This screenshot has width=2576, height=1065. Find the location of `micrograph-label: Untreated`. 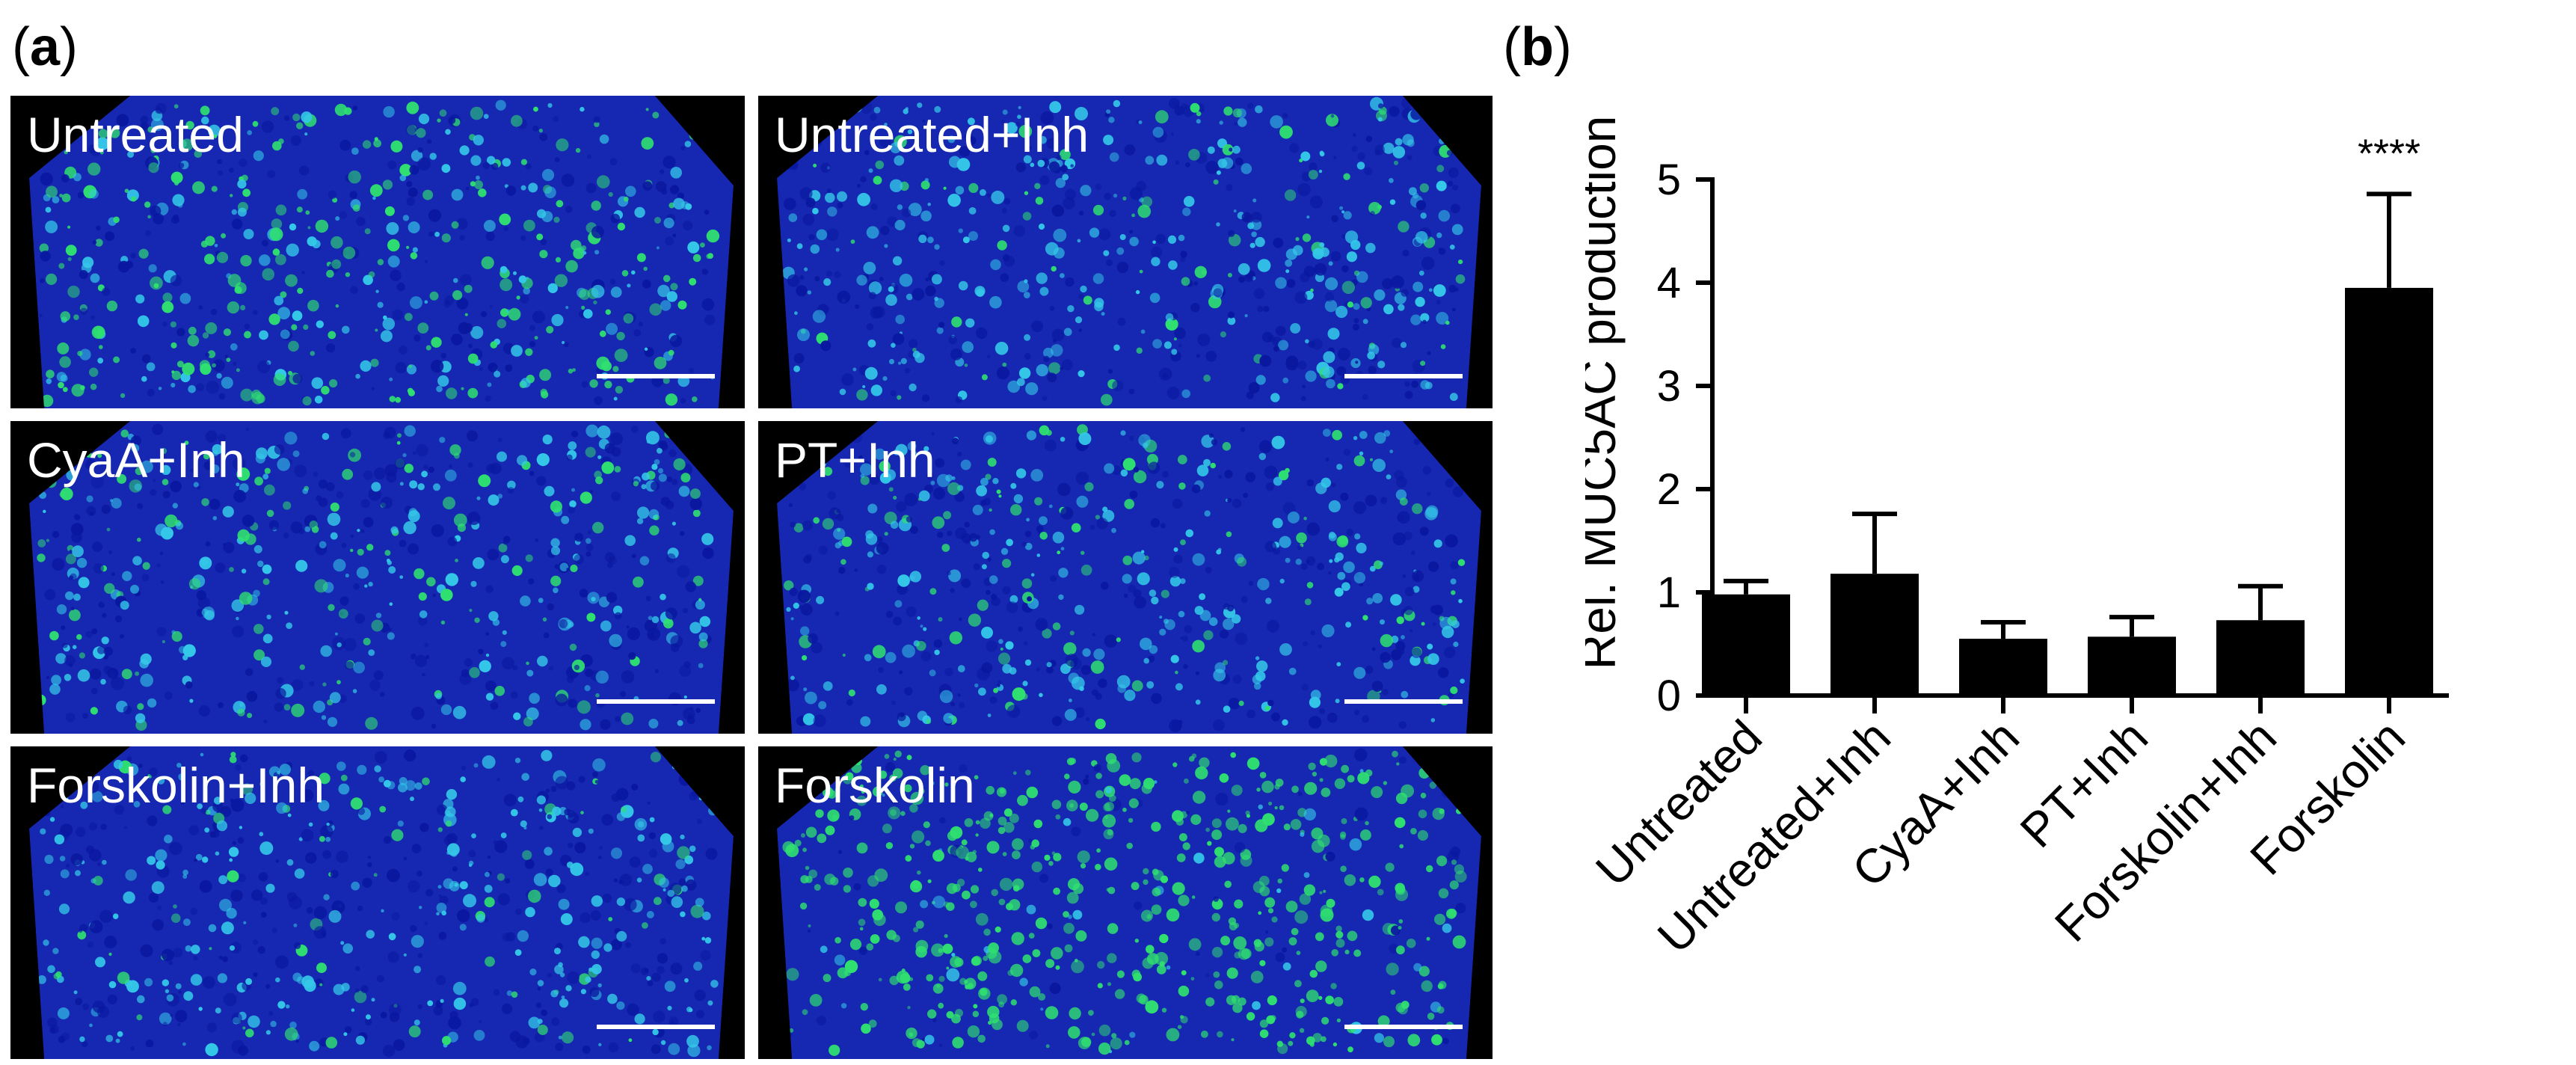

micrograph-label: Untreated is located at coordinates (135, 134).